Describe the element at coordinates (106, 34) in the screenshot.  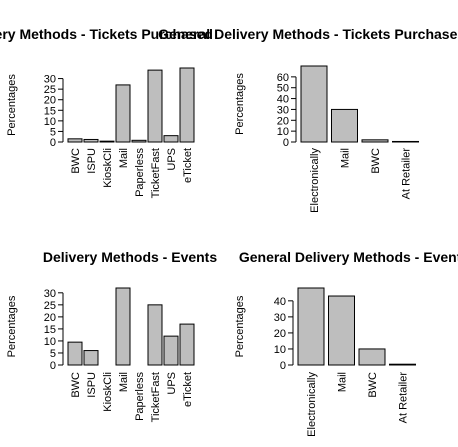
I see `chart-title: Delivery Methods - Tickets Purchased` at that location.